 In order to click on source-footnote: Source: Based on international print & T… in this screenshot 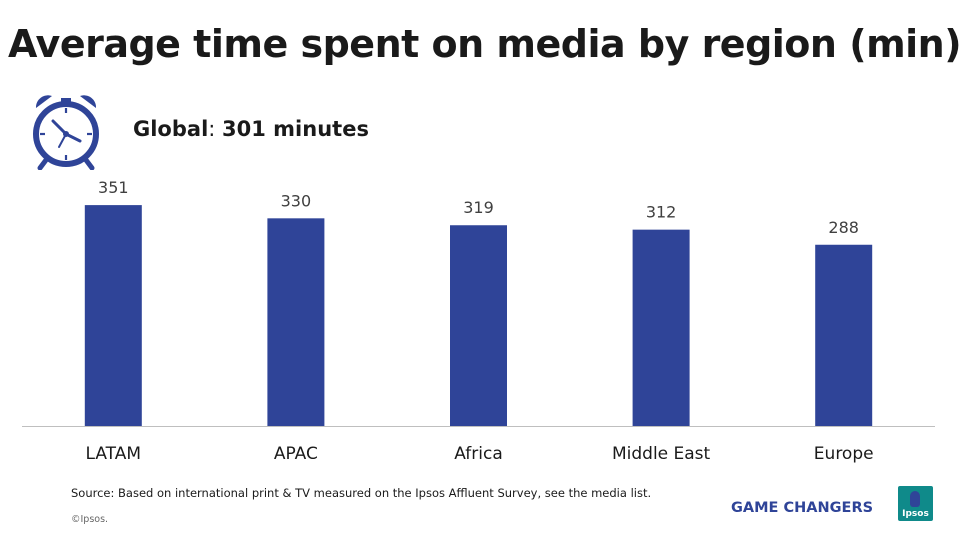, I will do `click(361, 493)`.